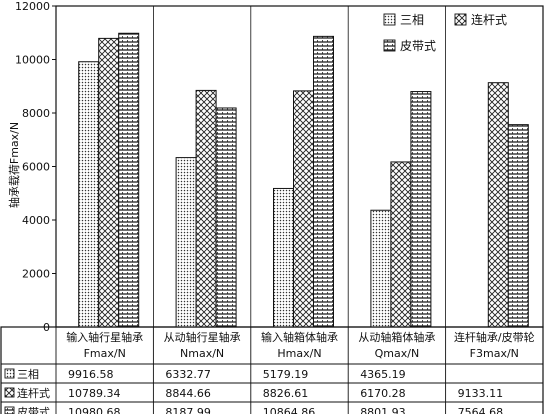 This screenshot has width=550, height=414. What do you see at coordinates (9, 373) in the screenshot?
I see `table-swatch-dots` at bounding box center [9, 373].